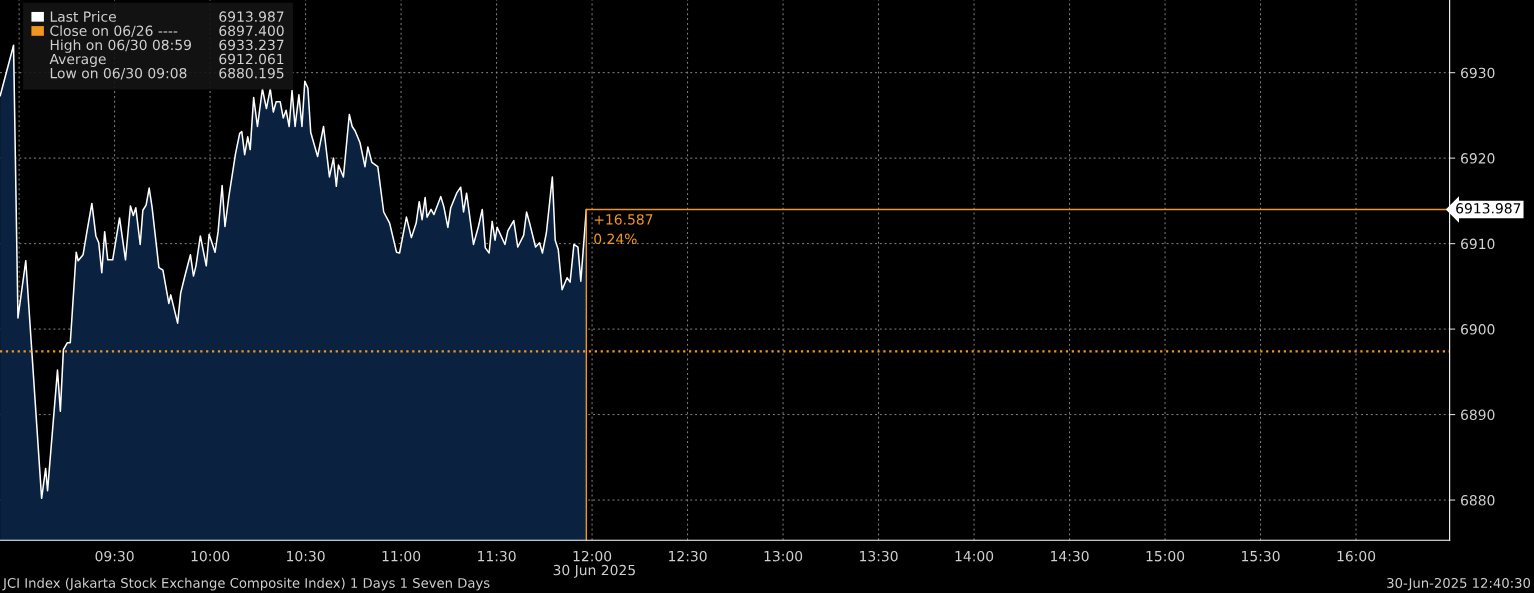 Image resolution: width=1534 pixels, height=593 pixels. I want to click on text: 30-Jun-2025 12:40:30, so click(1459, 584).